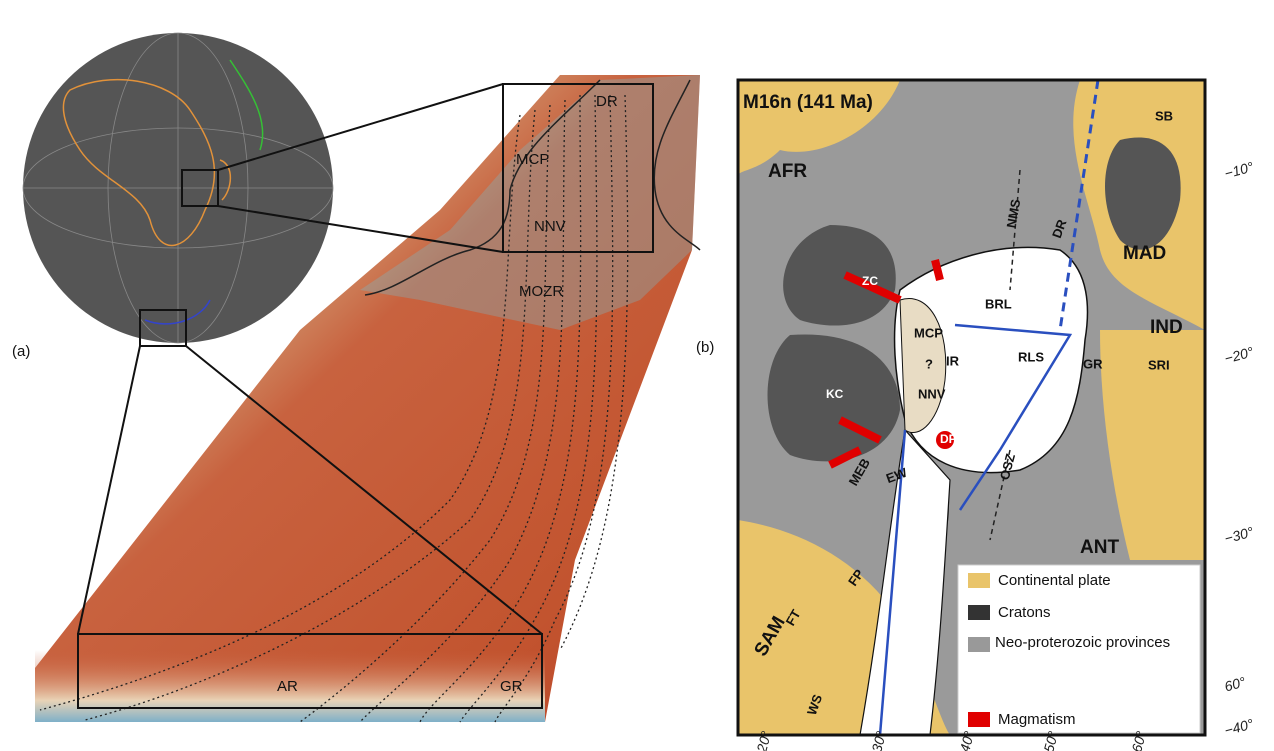 The height and width of the screenshot is (751, 1274). I want to click on map-label: DP, so click(948, 439).